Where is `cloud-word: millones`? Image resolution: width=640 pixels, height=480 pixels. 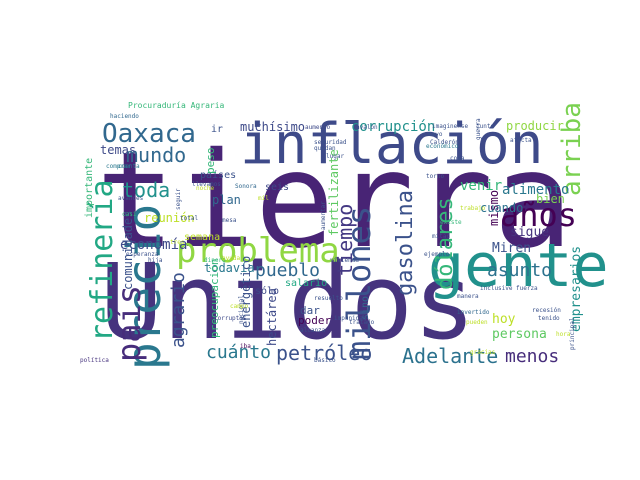
cloud-word: millones is located at coordinates (359, 283).